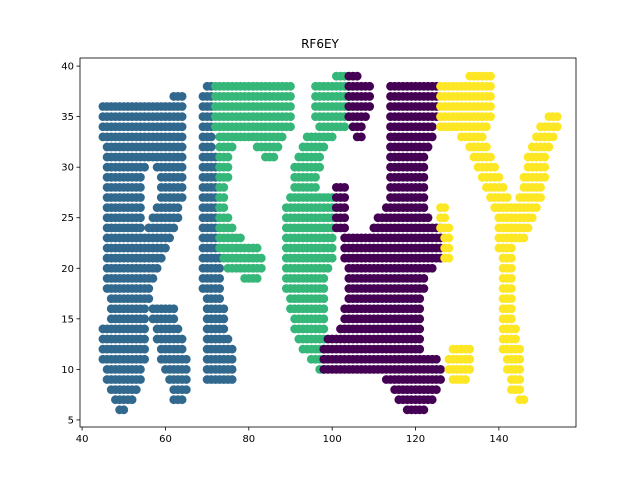 The height and width of the screenshot is (480, 640). I want to click on y-tick-label: 10, so click(67, 370).